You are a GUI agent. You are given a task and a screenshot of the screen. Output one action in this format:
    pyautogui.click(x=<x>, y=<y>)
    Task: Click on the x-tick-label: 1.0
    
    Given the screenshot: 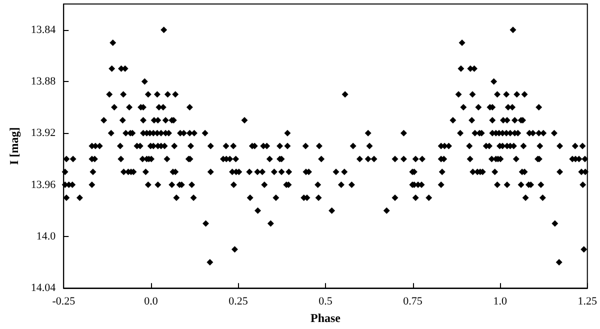 What is the action you would take?
    pyautogui.click(x=500, y=302)
    